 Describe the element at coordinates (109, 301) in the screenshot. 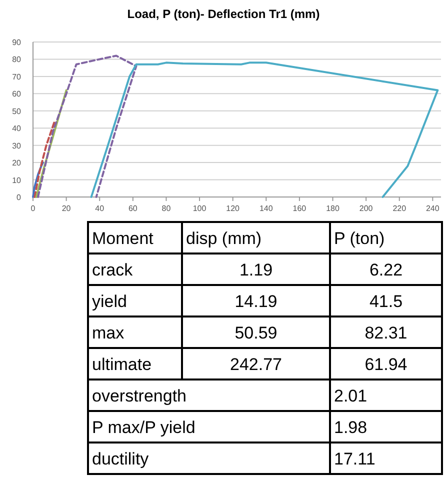

I see `category-label: yield` at that location.